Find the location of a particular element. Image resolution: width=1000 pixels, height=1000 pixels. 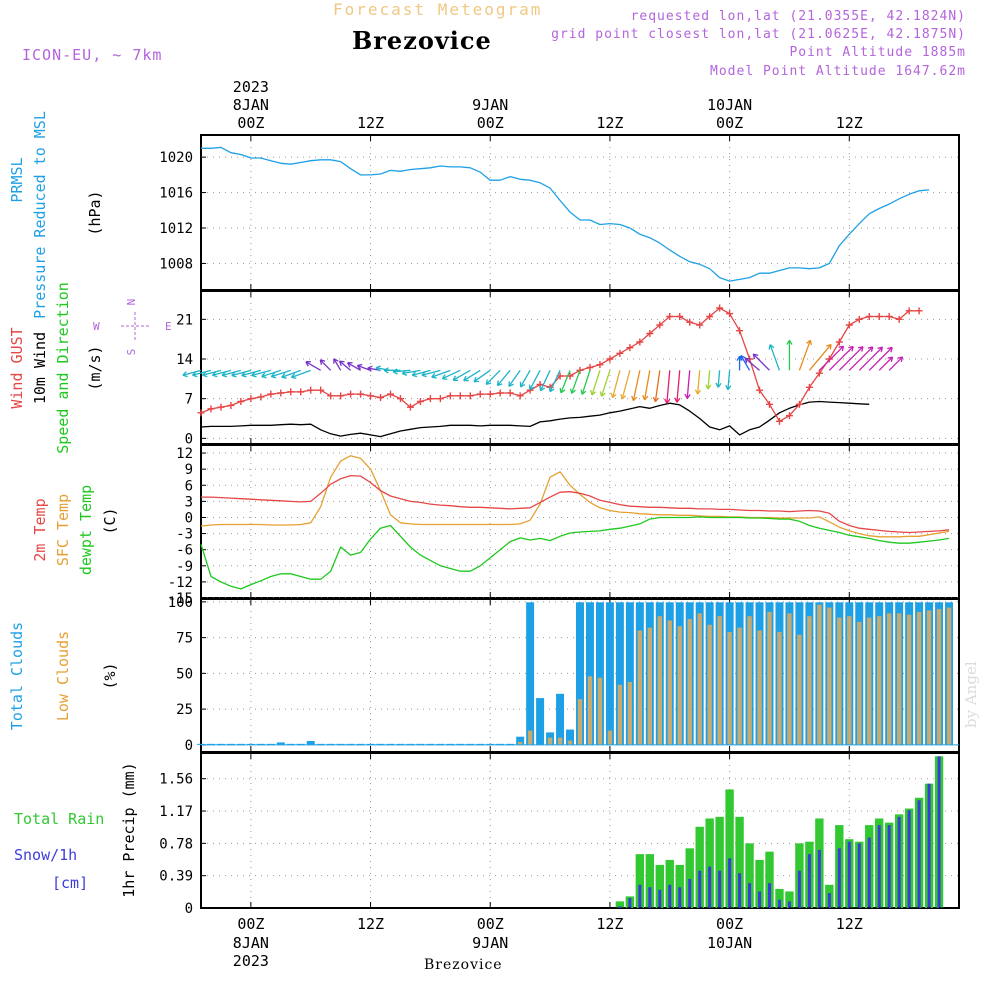

wind-label-3: Speed and Direction is located at coordinates (63, 368).